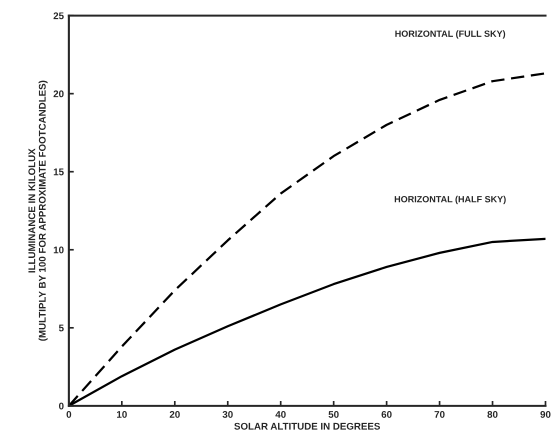 This screenshot has width=551, height=446. I want to click on y-tick-label: 20, so click(59, 94).